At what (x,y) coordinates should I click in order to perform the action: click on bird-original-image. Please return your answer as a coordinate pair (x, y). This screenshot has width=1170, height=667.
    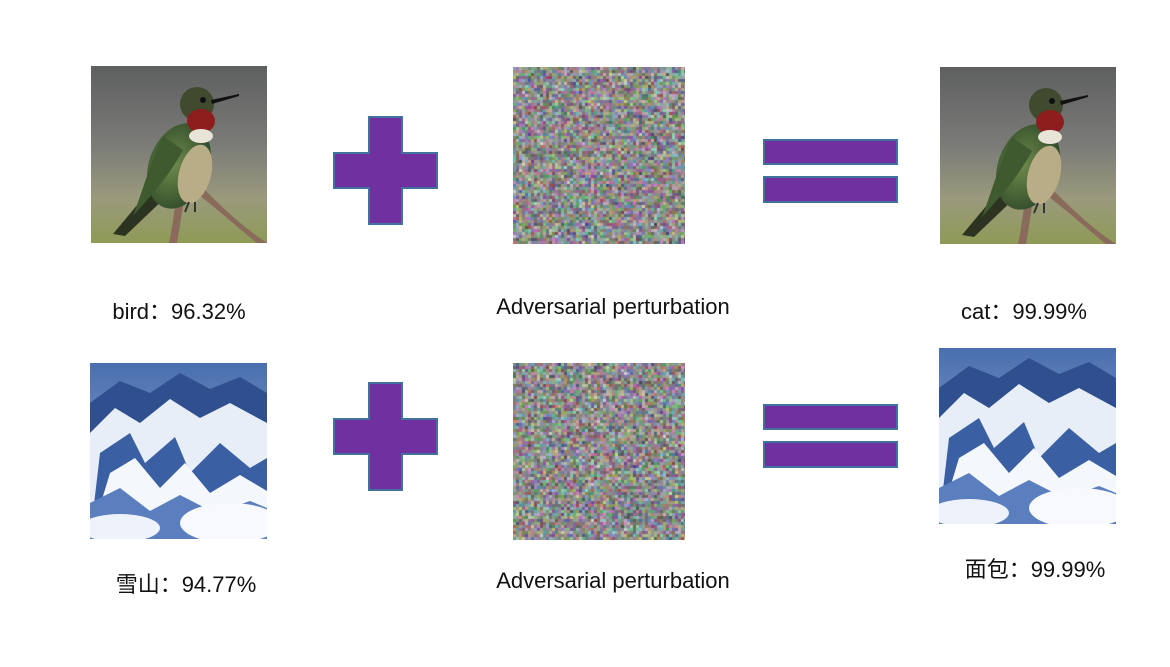
    Looking at the image, I should click on (179, 154).